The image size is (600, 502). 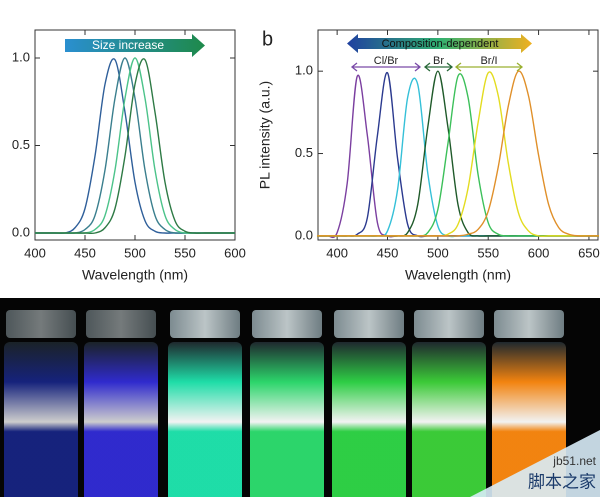 What do you see at coordinates (562, 481) in the screenshot?
I see `watermark-name: 脚本之家` at bounding box center [562, 481].